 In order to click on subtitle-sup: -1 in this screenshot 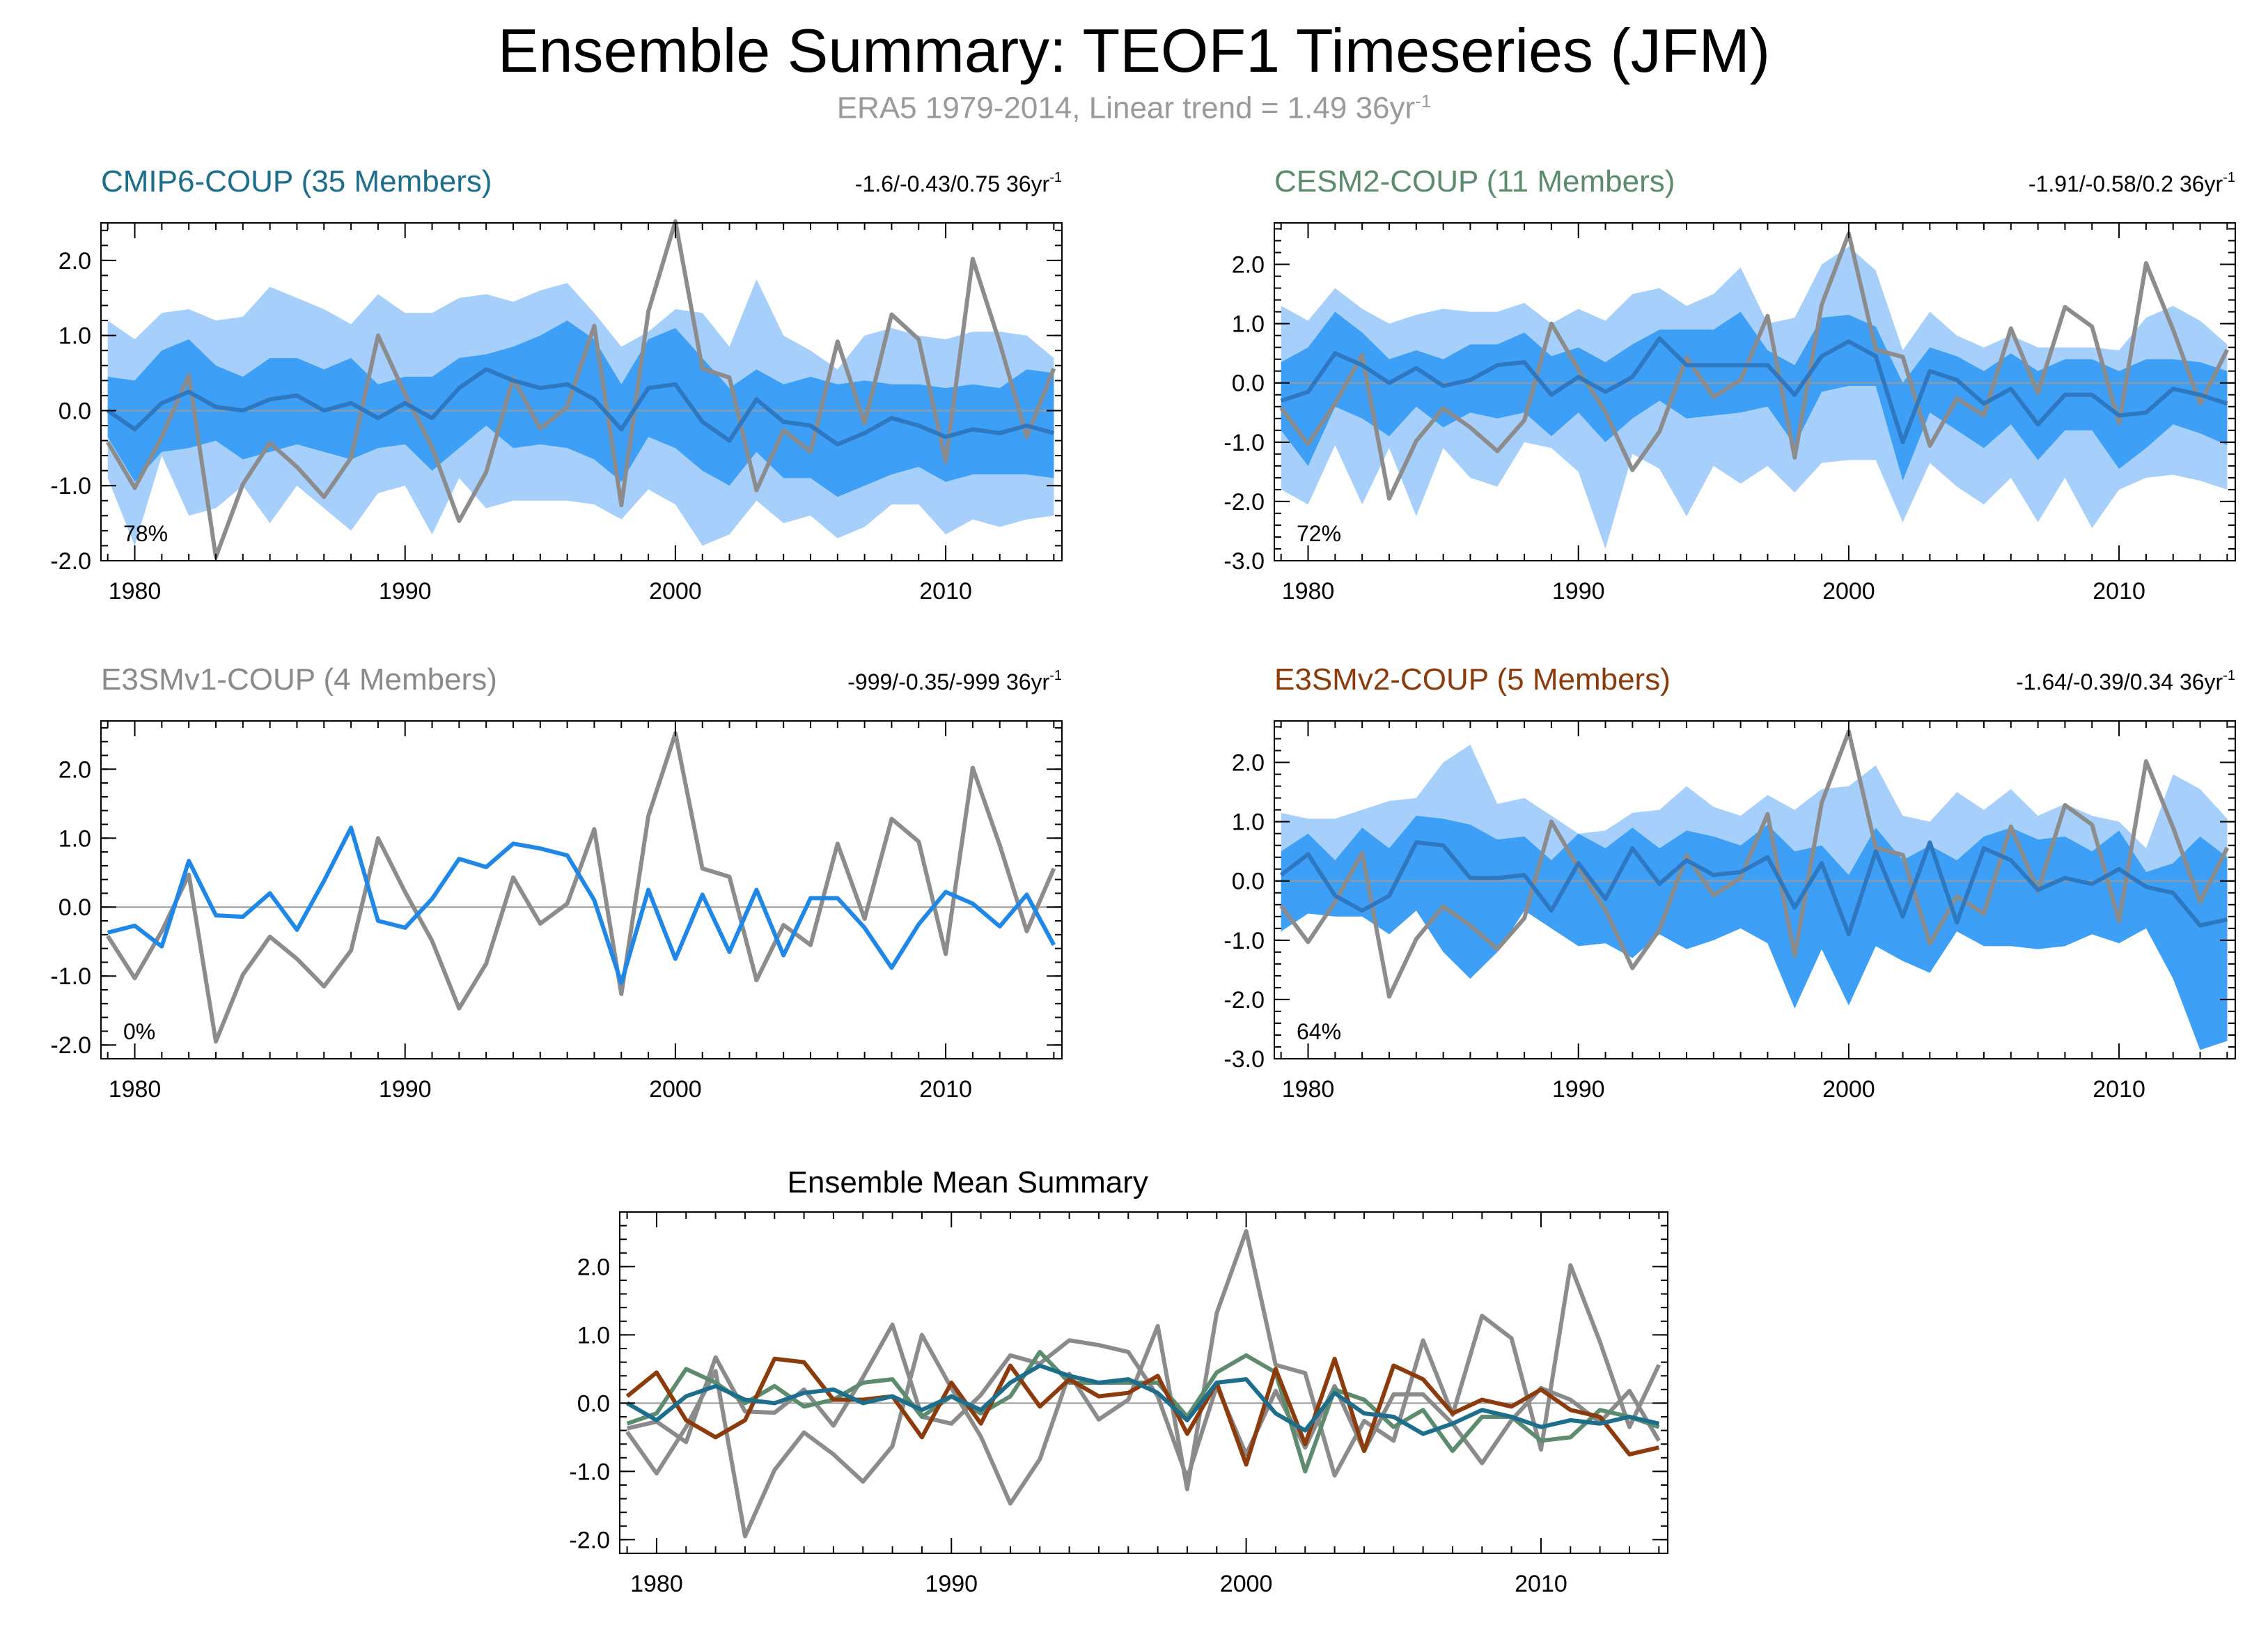, I will do `click(1423, 101)`.